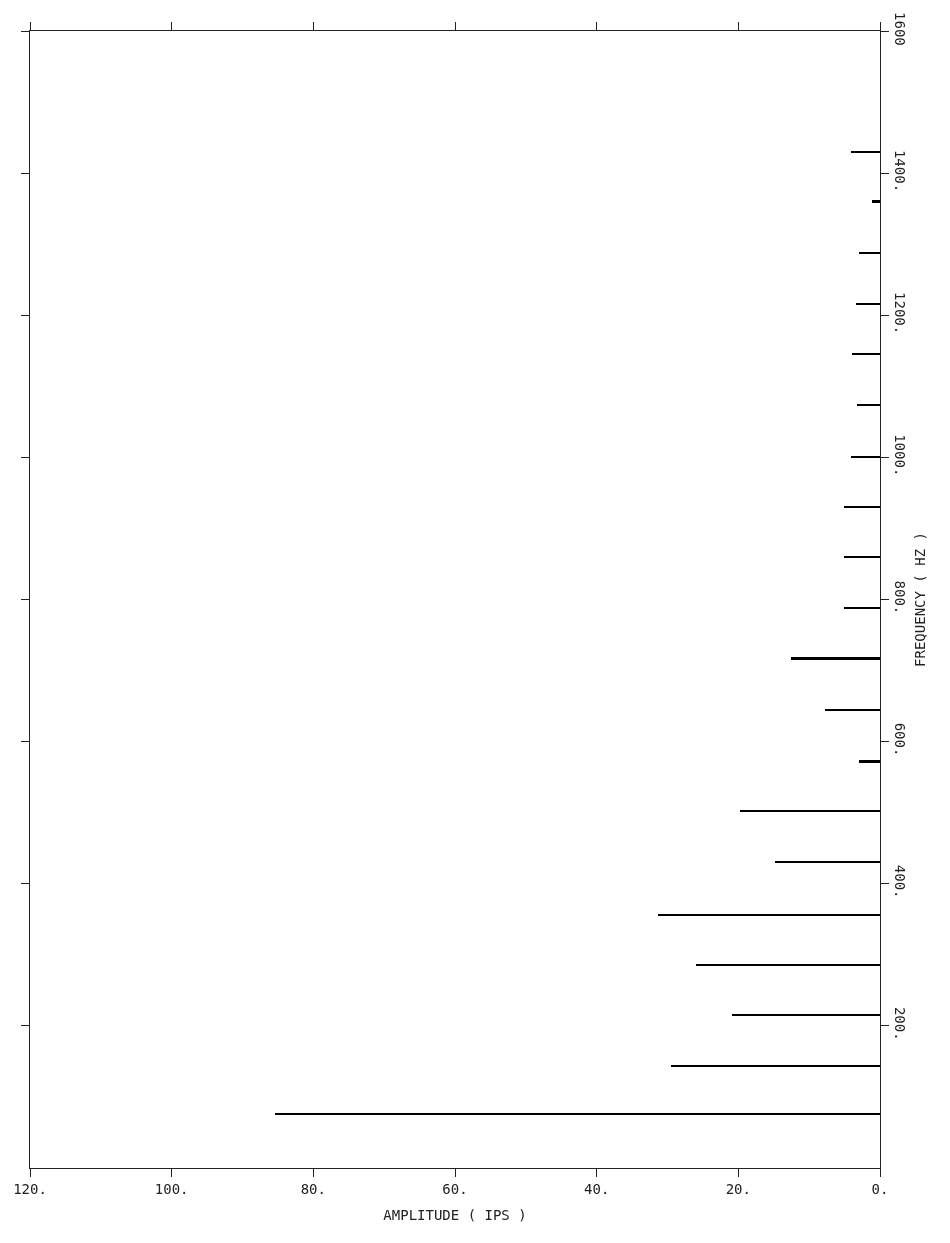  I want to click on x-tick-label: 60., so click(455, 1188).